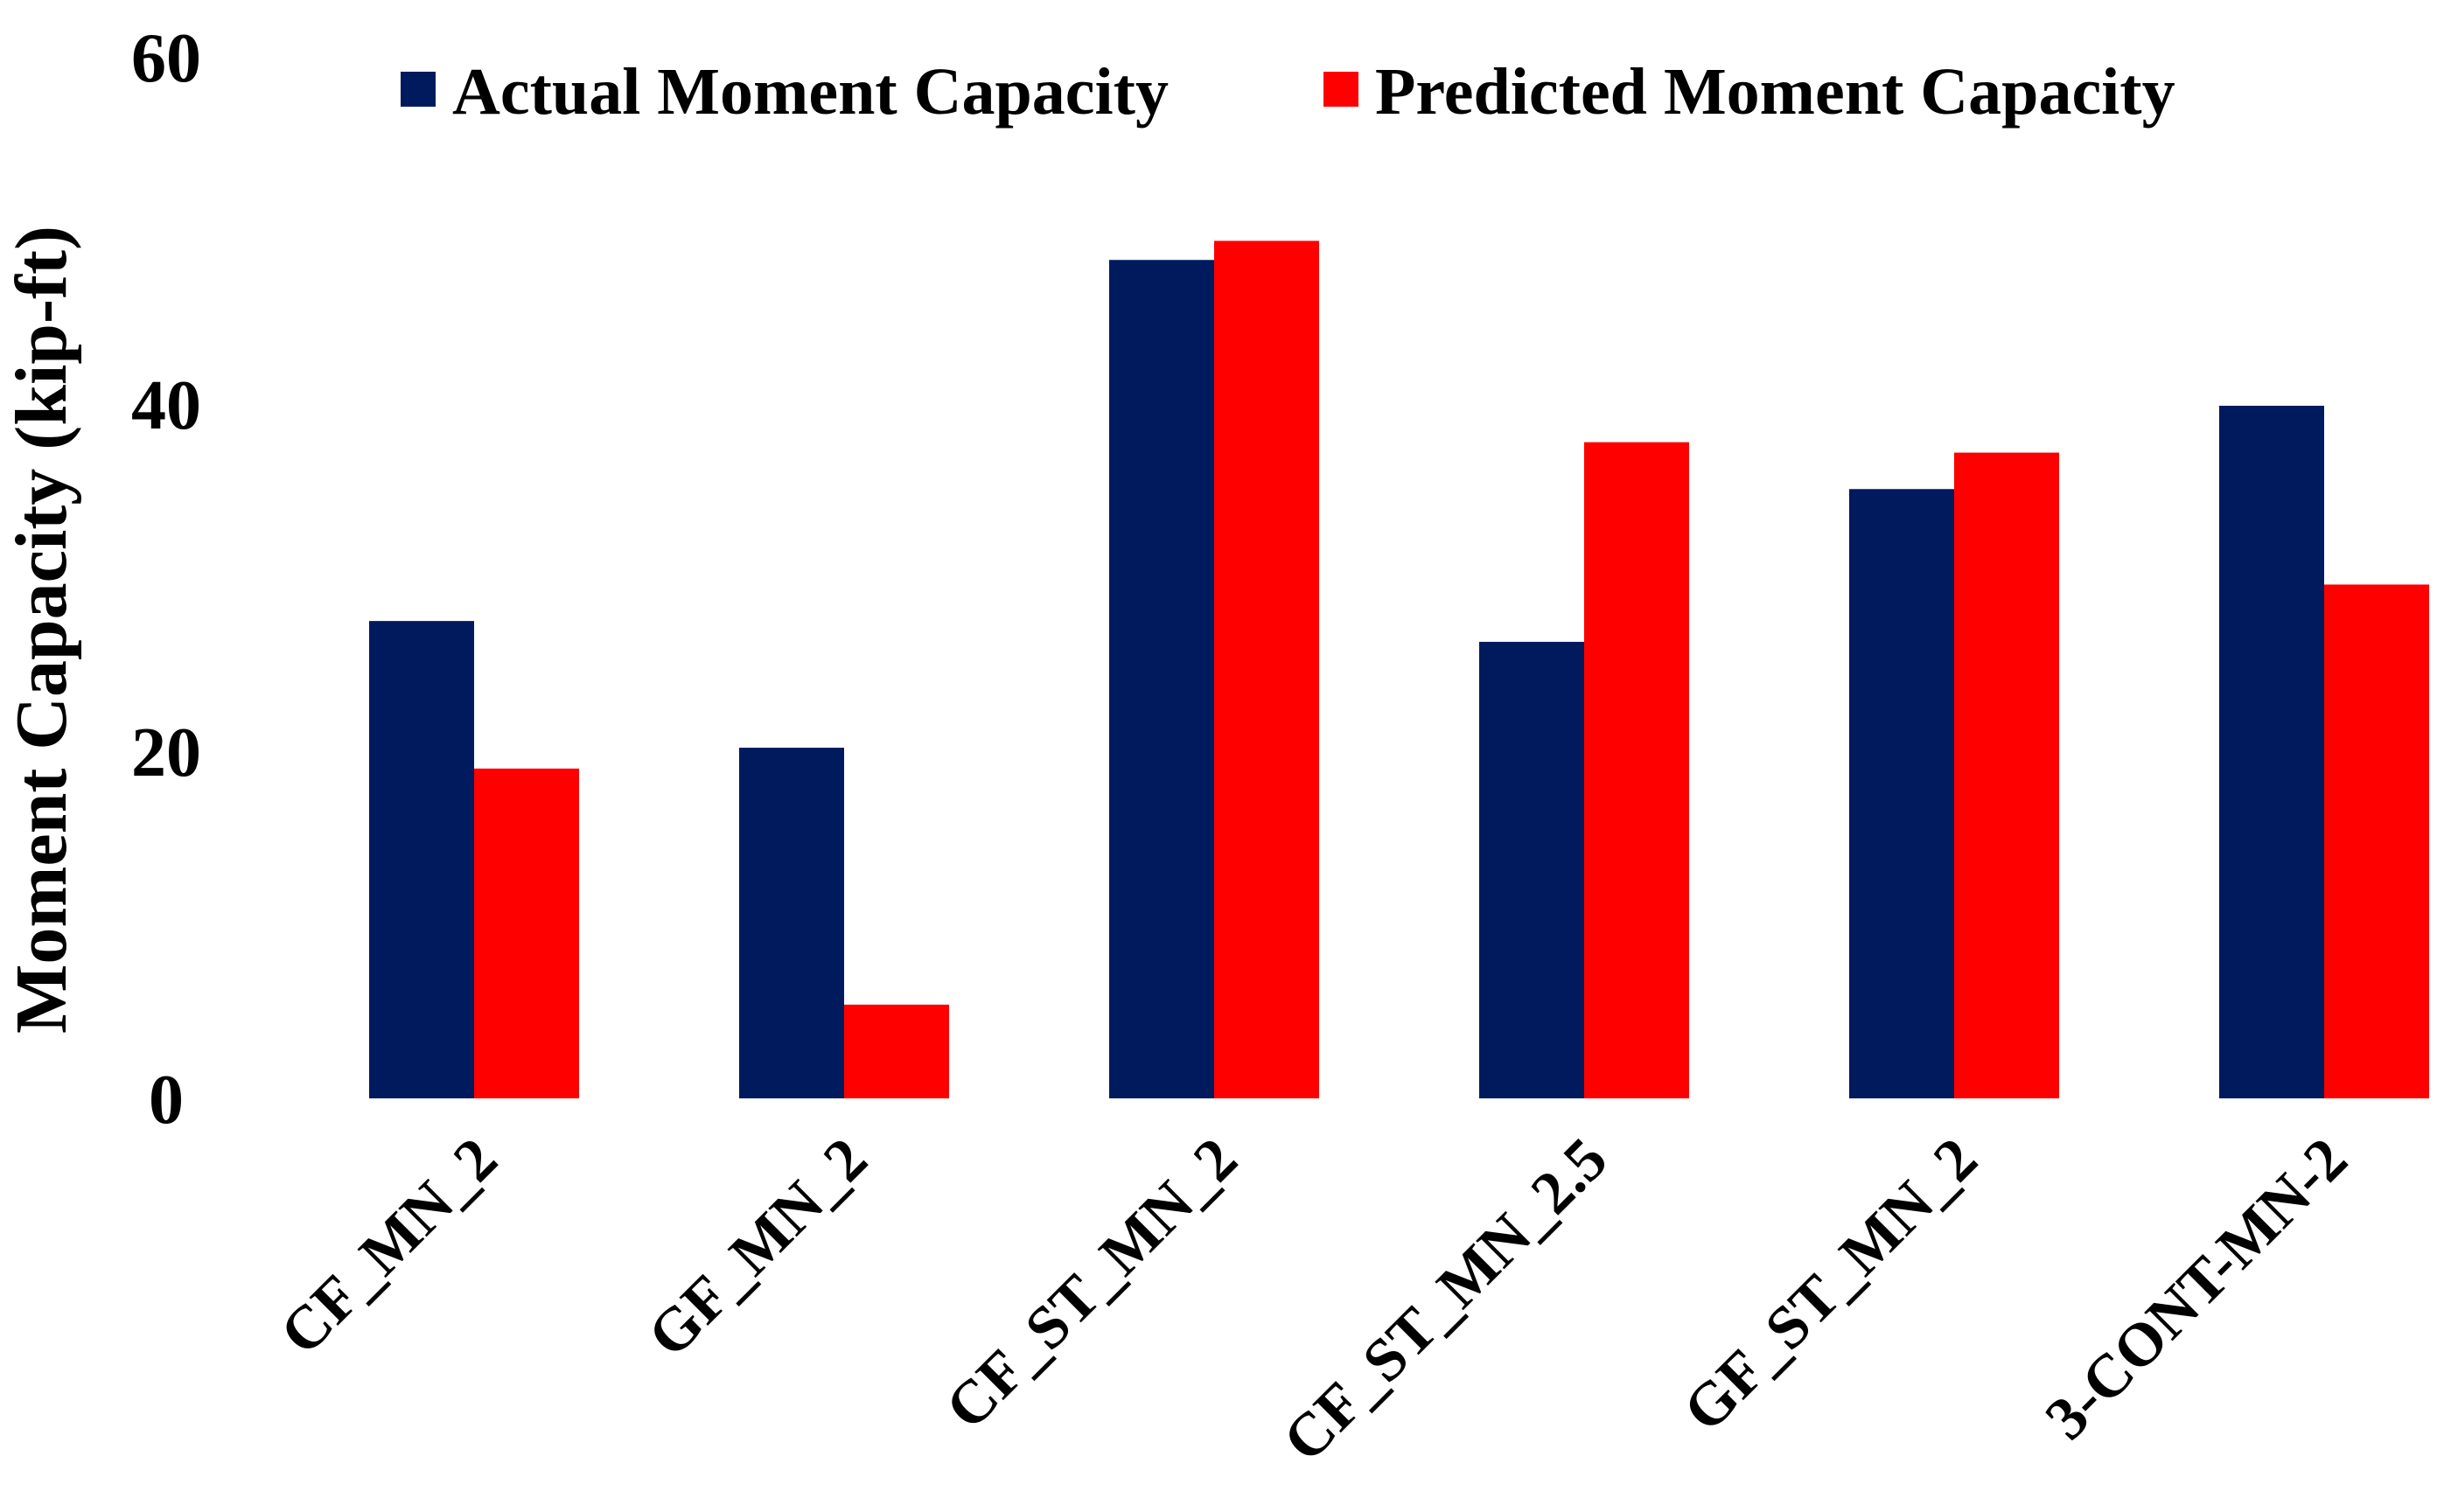 This screenshot has height=1512, width=2444. Describe the element at coordinates (757, 1248) in the screenshot. I see `x-tick-label: GF_MN_2` at that location.